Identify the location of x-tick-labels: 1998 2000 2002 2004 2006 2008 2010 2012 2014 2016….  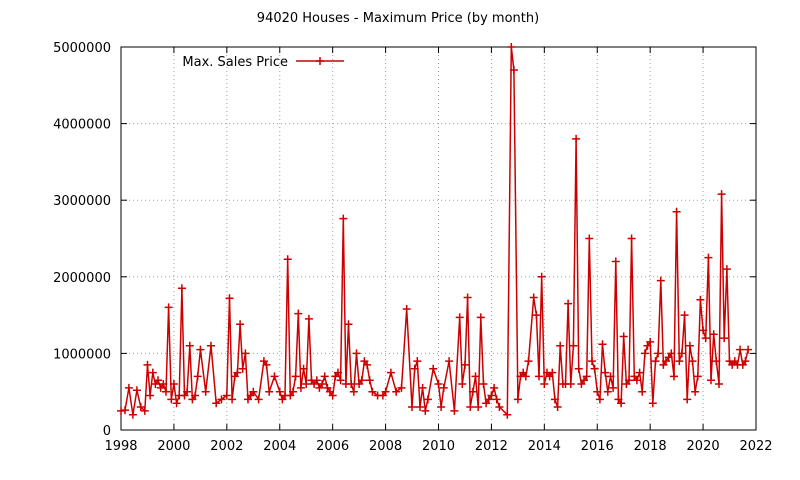
(438, 446).